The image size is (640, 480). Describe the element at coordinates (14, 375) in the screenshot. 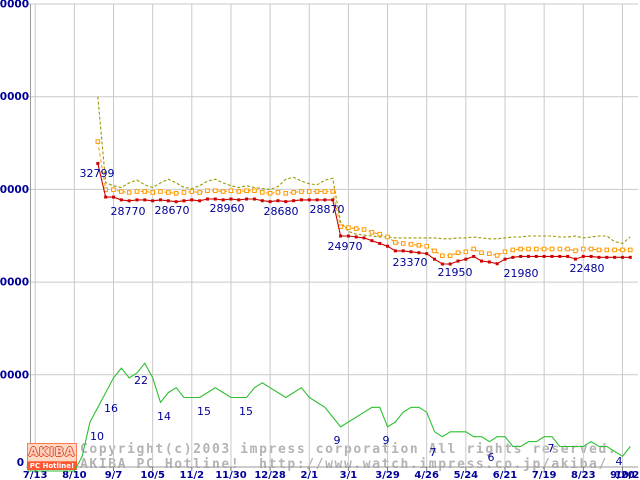

I see `y-axis-label-10000: 10000` at that location.